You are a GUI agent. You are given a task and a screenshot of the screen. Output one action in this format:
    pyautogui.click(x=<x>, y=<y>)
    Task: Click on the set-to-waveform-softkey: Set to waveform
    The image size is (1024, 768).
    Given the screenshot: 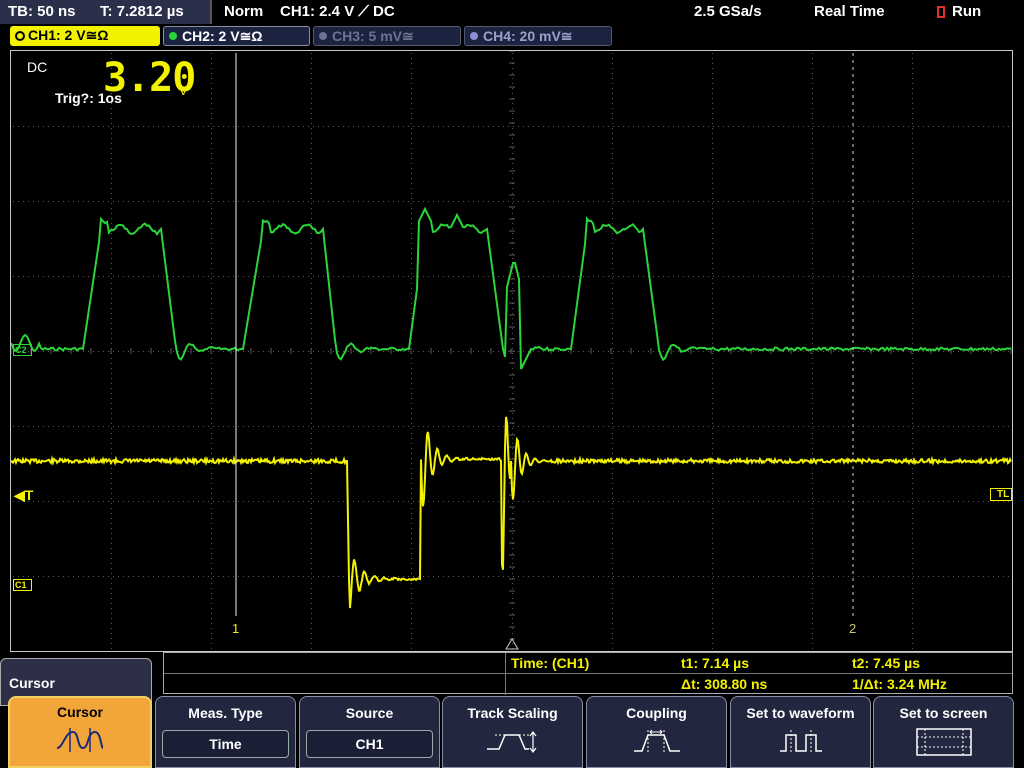 What is the action you would take?
    pyautogui.click(x=800, y=732)
    